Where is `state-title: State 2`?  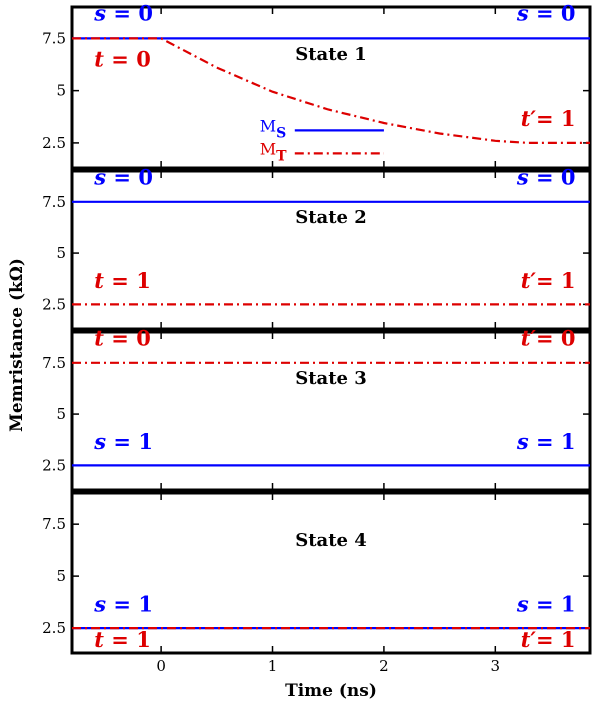 state-title: State 2 is located at coordinates (331, 217).